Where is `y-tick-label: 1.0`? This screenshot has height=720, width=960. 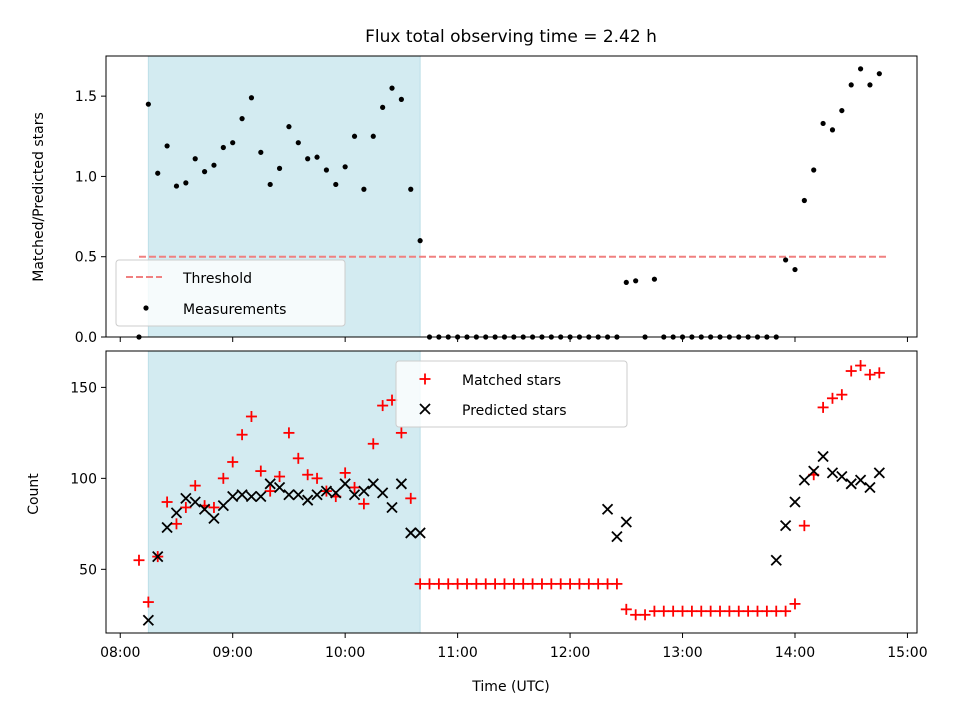 y-tick-label: 1.0 is located at coordinates (86, 177).